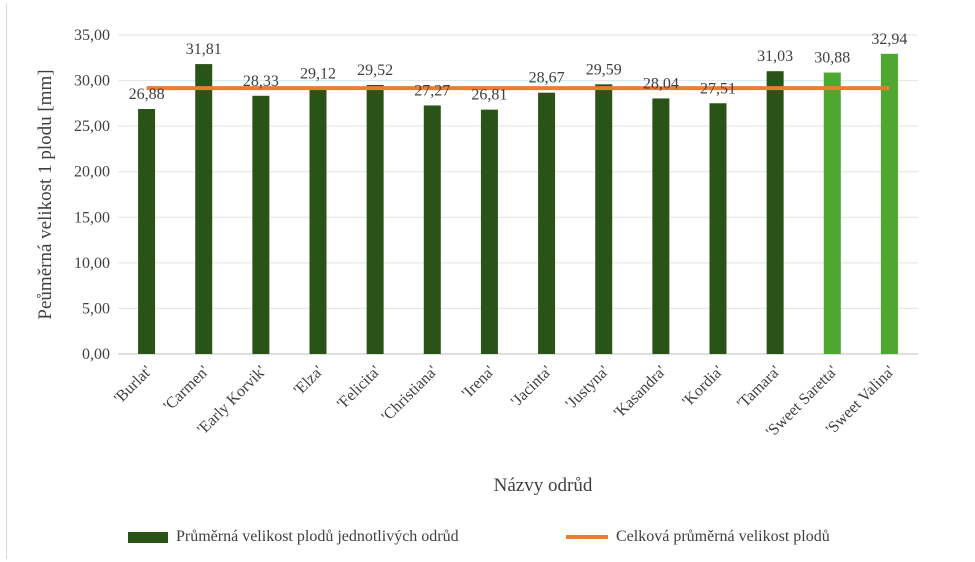 The width and height of the screenshot is (975, 562). What do you see at coordinates (92, 126) in the screenshot?
I see `y-tick-label: 25,00` at bounding box center [92, 126].